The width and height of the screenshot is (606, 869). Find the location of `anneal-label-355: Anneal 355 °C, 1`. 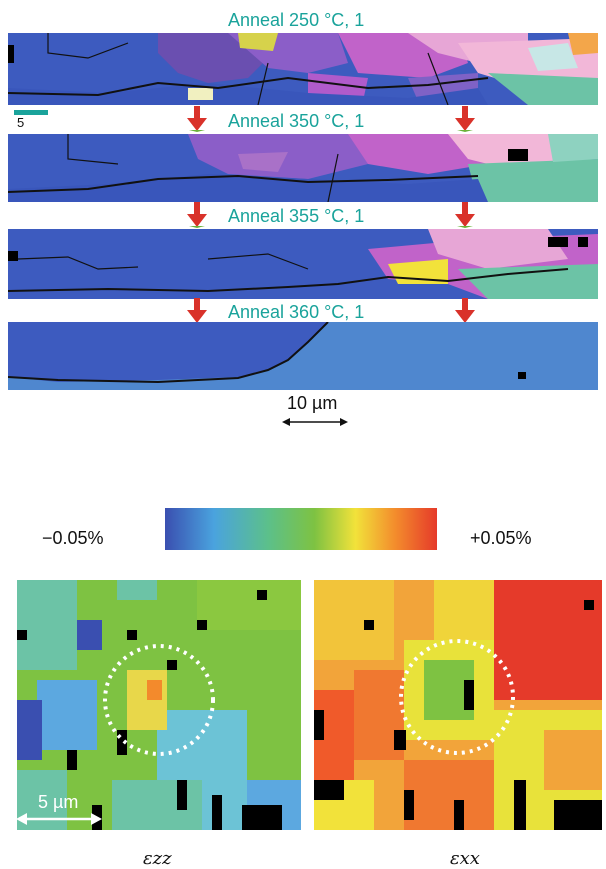

anneal-label-355: Anneal 355 °C, 1 is located at coordinates (296, 216).